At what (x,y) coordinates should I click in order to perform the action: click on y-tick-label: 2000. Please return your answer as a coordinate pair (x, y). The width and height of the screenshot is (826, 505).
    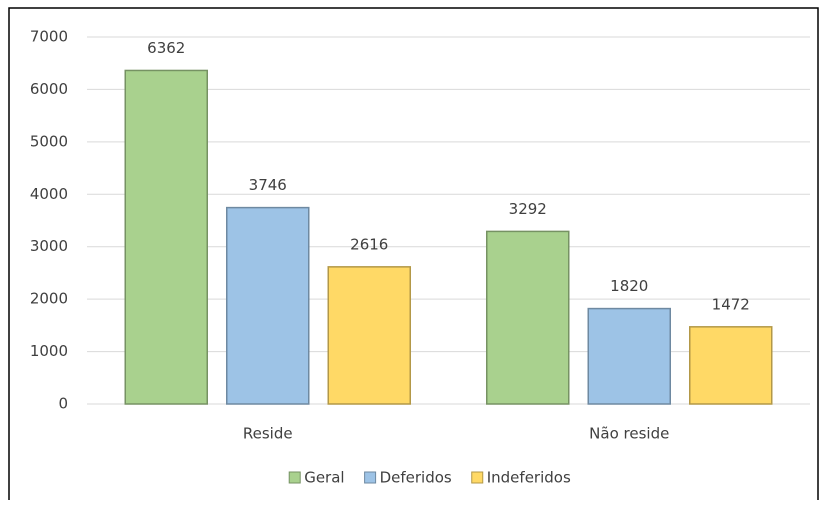
    Looking at the image, I should click on (49, 299).